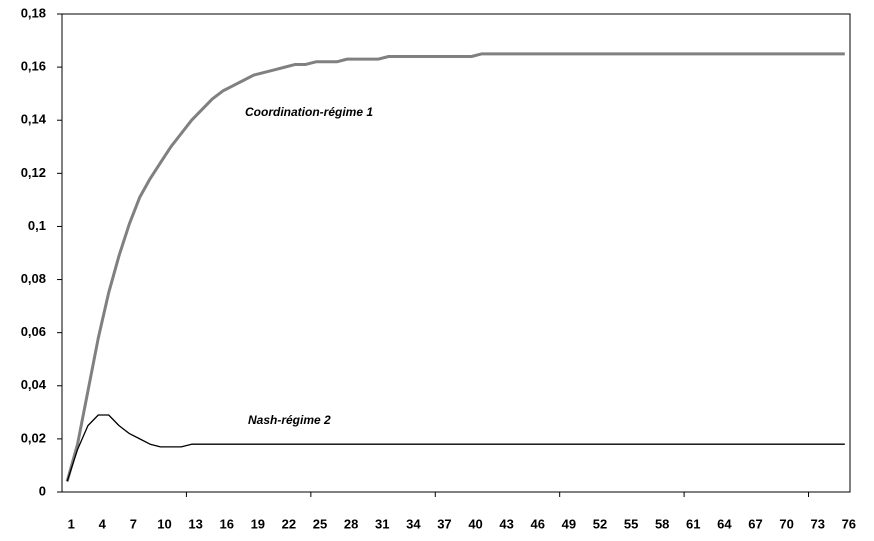 The image size is (874, 541). Describe the element at coordinates (724, 523) in the screenshot. I see `x-tick-label: 64` at that location.